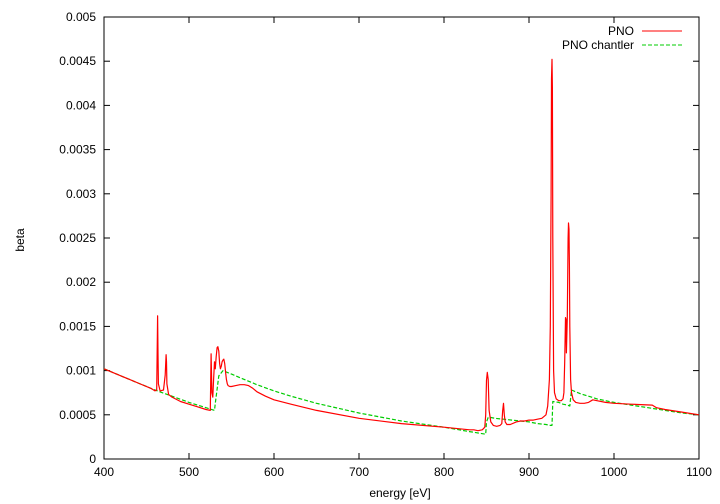  Describe the element at coordinates (598, 45) in the screenshot. I see `legend-label-1: PNO chantler` at that location.